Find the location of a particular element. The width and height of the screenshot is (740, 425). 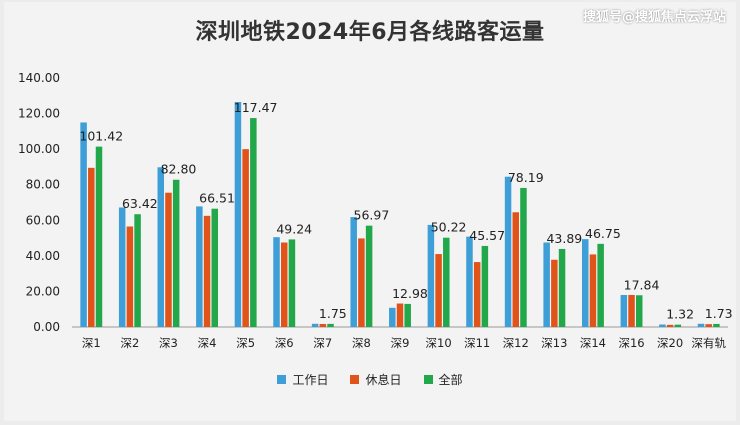

legend: 工作日 休息日 全部 is located at coordinates (370, 379).